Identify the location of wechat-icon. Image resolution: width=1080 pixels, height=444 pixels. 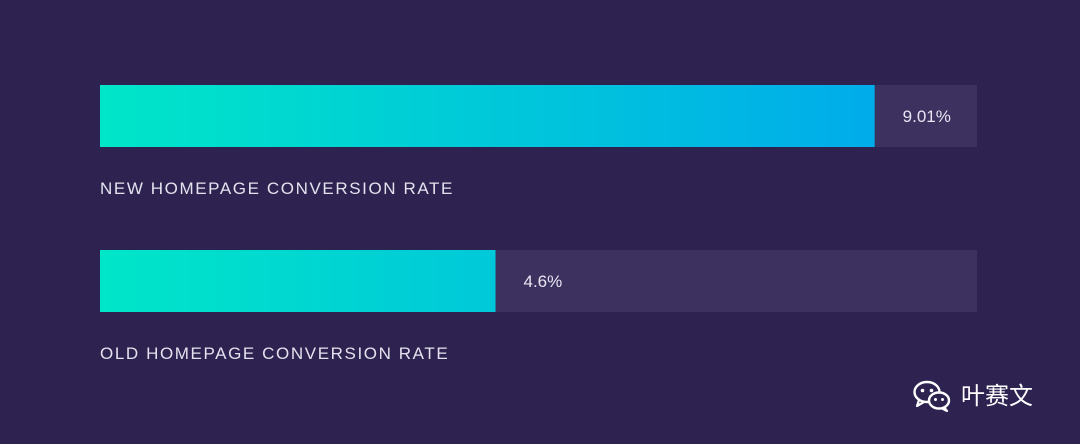
(932, 396).